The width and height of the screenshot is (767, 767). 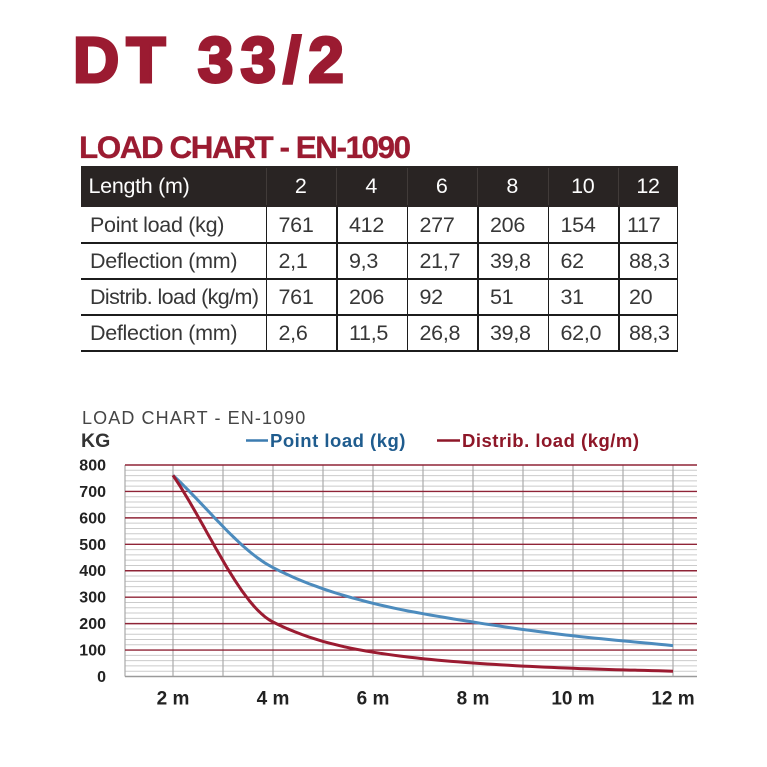 What do you see at coordinates (92, 651) in the screenshot?
I see `svg-text: 100` at bounding box center [92, 651].